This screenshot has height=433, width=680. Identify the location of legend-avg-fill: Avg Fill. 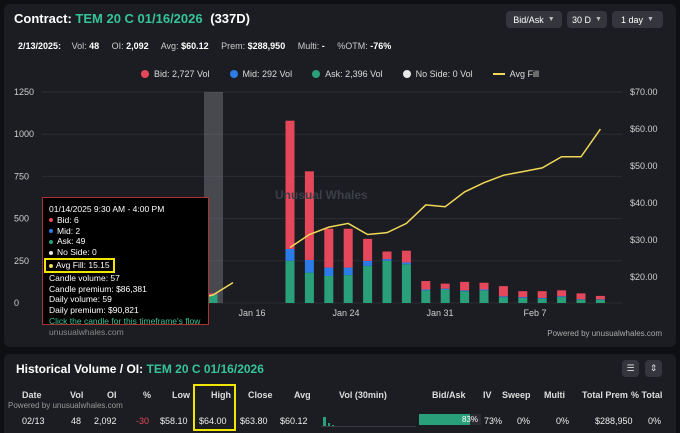
(515, 74).